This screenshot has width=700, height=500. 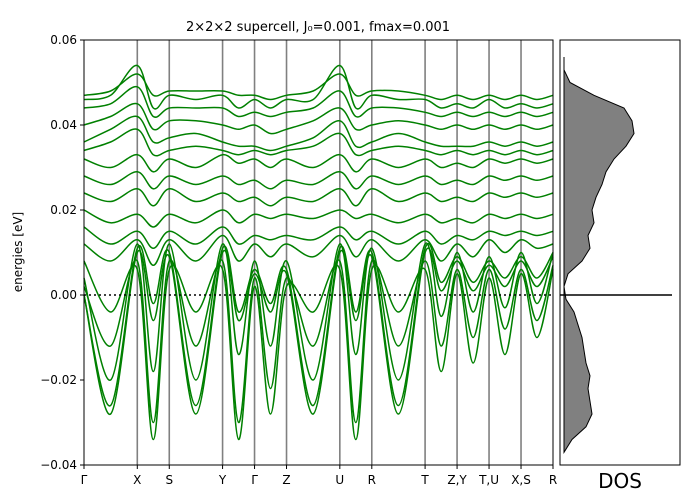 I want to click on y-axis-label: energies [eV], so click(x=18, y=252).